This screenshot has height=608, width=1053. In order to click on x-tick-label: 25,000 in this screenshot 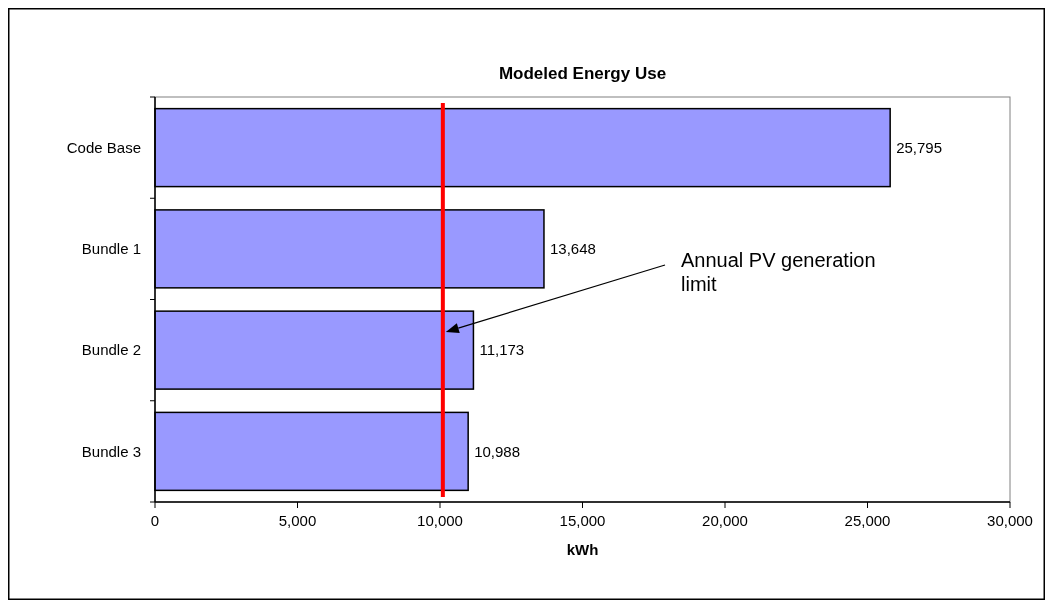, I will do `click(867, 520)`.